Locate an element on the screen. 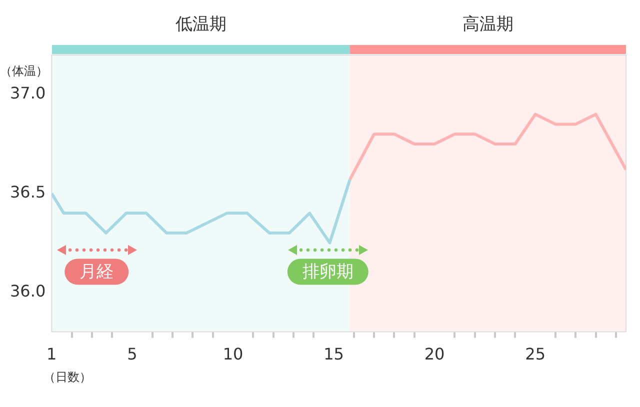 The width and height of the screenshot is (640, 407). x-tick-label: 15 is located at coordinates (334, 354).